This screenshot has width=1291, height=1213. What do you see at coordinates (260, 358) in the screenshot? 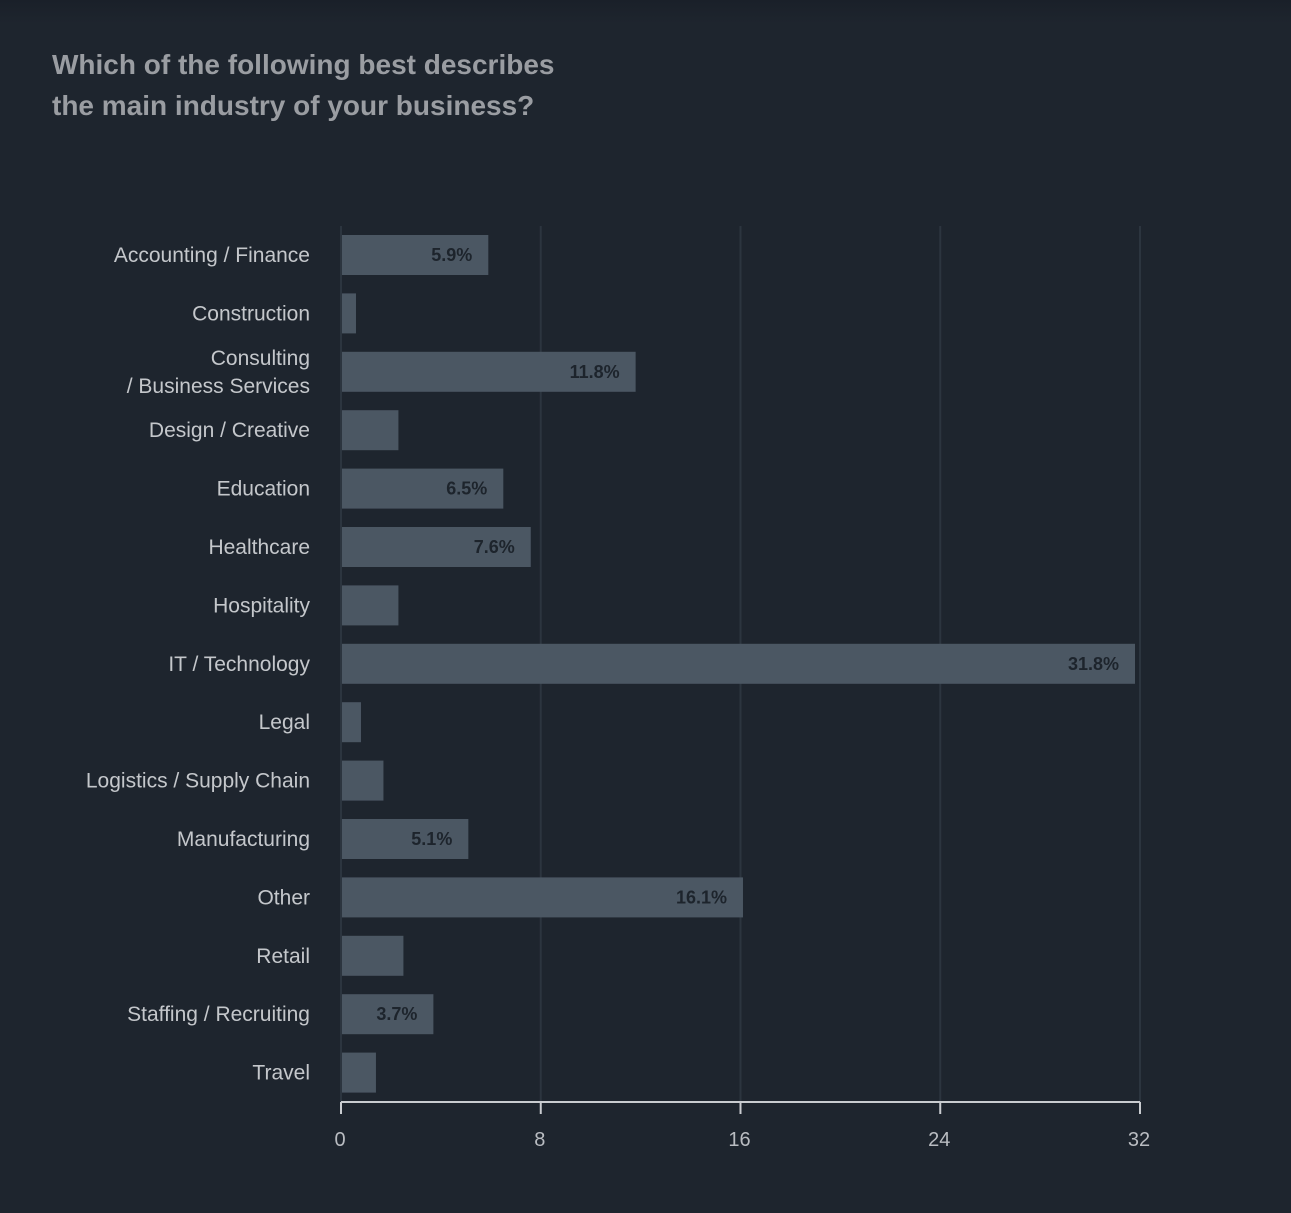
I see `category-label-2-line-0: Consulting` at bounding box center [260, 358].